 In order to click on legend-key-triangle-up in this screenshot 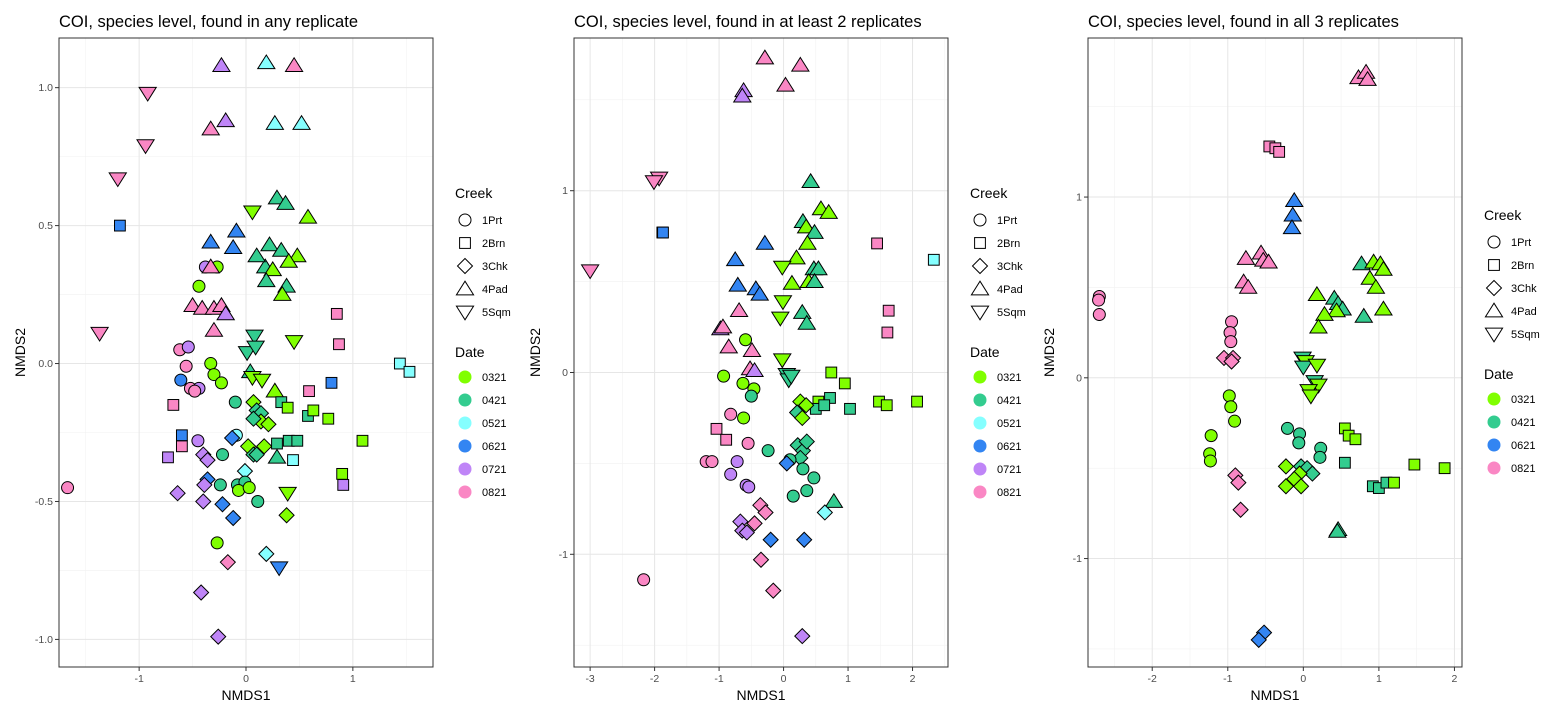, I will do `click(465, 288)`.